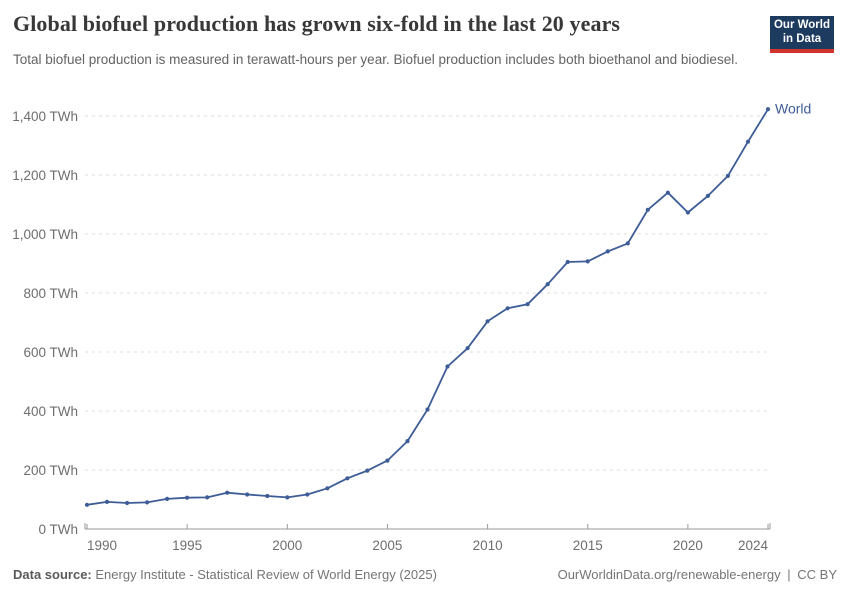 This screenshot has height=600, width=850. I want to click on x-axis-tick-label: 2015, so click(588, 545).